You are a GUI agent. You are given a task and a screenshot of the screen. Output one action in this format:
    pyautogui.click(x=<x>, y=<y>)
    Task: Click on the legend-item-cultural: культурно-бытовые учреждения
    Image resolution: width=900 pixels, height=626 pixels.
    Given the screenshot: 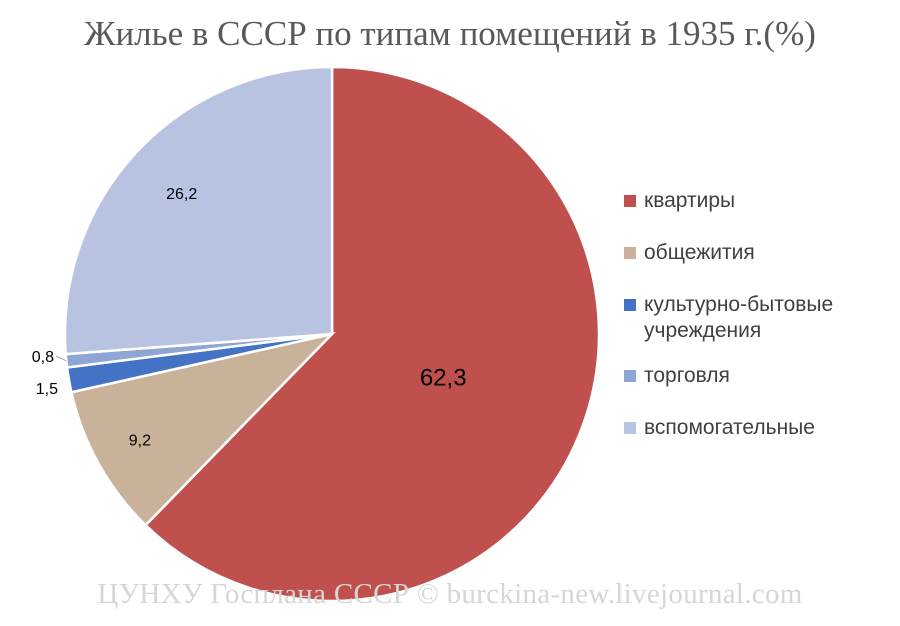 What is the action you would take?
    pyautogui.click(x=754, y=318)
    